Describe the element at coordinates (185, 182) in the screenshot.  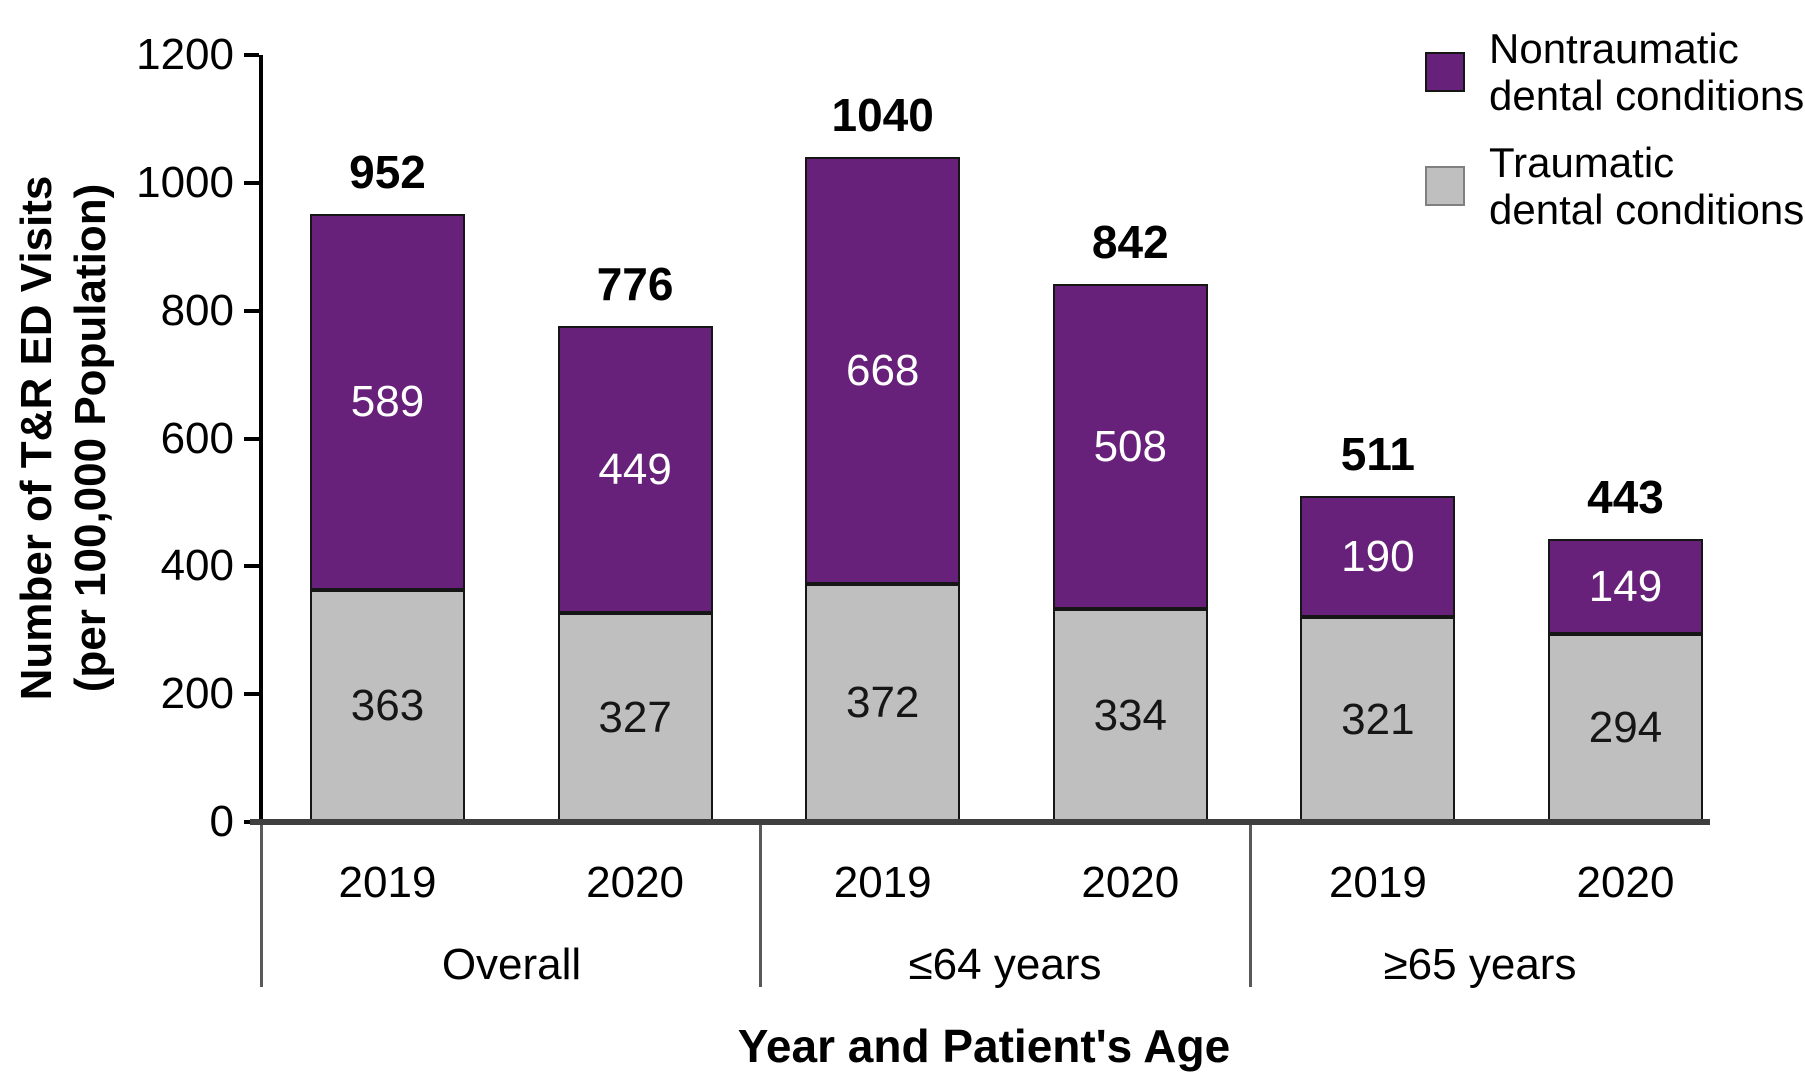
I see `y-axis-tick-label: 1000` at that location.